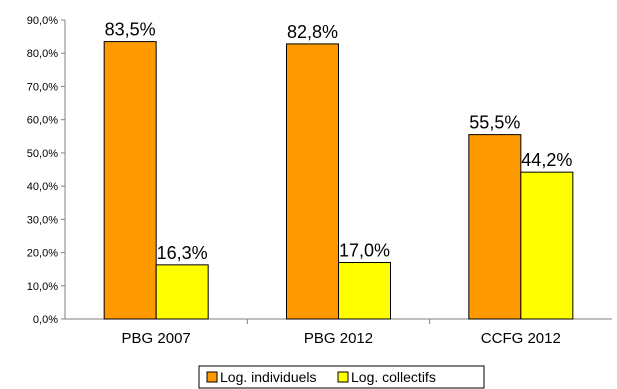  Describe the element at coordinates (45, 320) in the screenshot. I see `y-tick-label: 0,0%` at that location.